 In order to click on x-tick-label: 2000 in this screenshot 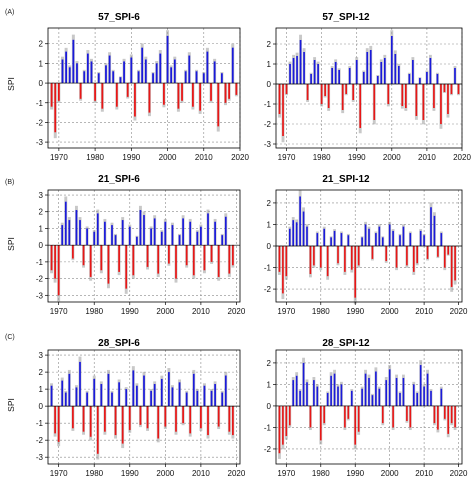, I will do `click(390, 473)`.